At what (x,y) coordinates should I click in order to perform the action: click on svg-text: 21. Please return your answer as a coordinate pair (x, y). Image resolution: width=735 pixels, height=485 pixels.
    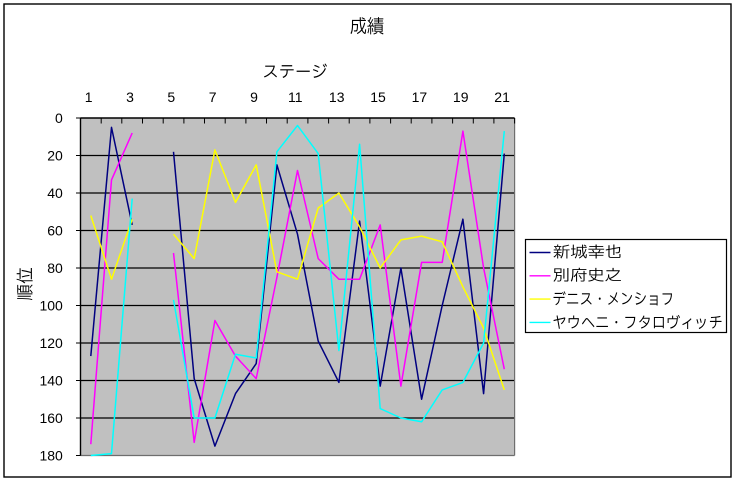
    Looking at the image, I should click on (502, 97).